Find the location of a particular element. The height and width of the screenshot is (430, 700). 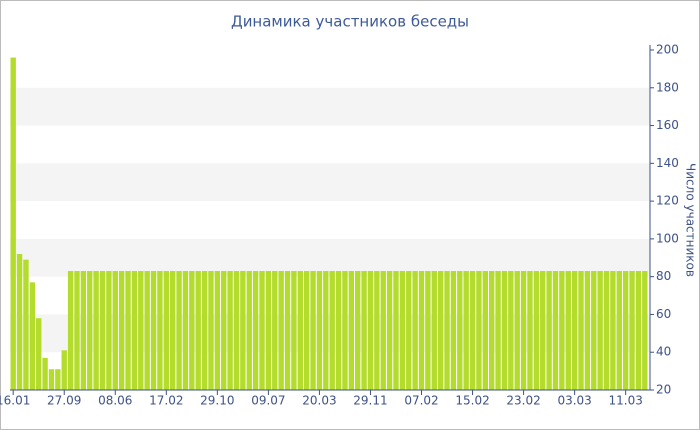

x-tick-label: 09.07 is located at coordinates (268, 401).